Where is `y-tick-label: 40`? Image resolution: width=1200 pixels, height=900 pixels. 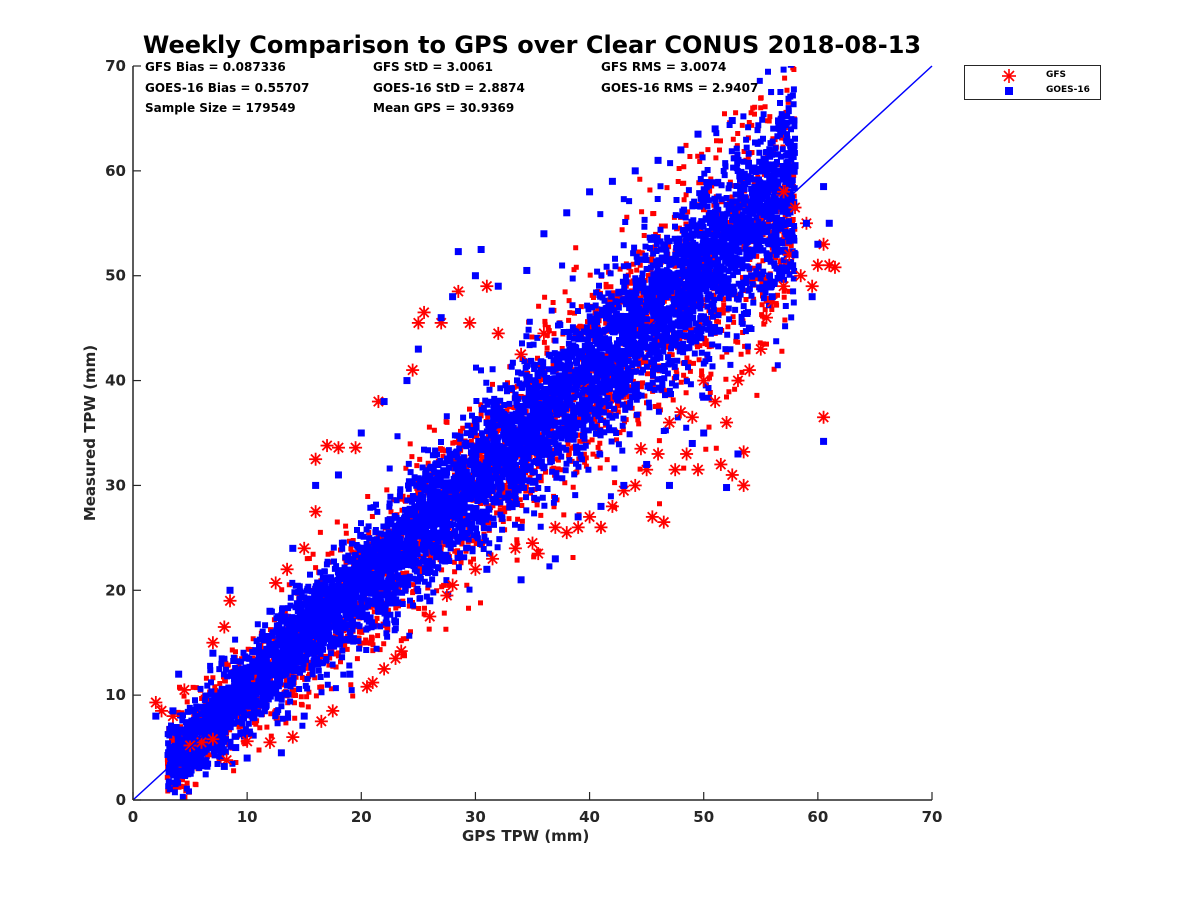 y-tick-label: 40 is located at coordinates (115, 381).